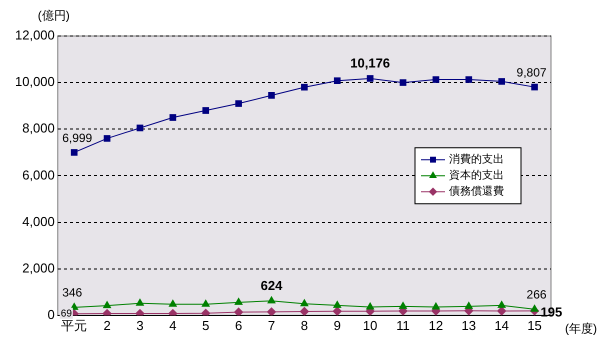 This screenshot has width=607, height=349. What do you see at coordinates (38, 268) in the screenshot?
I see `y-tick-label: 2,000` at bounding box center [38, 268].